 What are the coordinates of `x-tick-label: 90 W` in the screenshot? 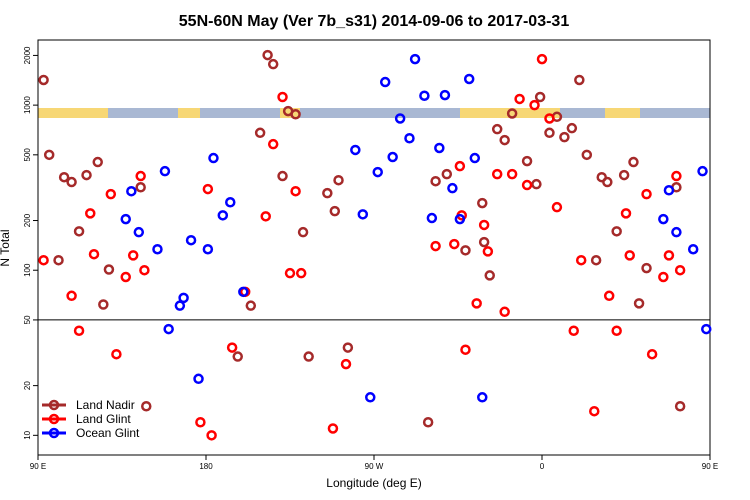 It's located at (374, 466).